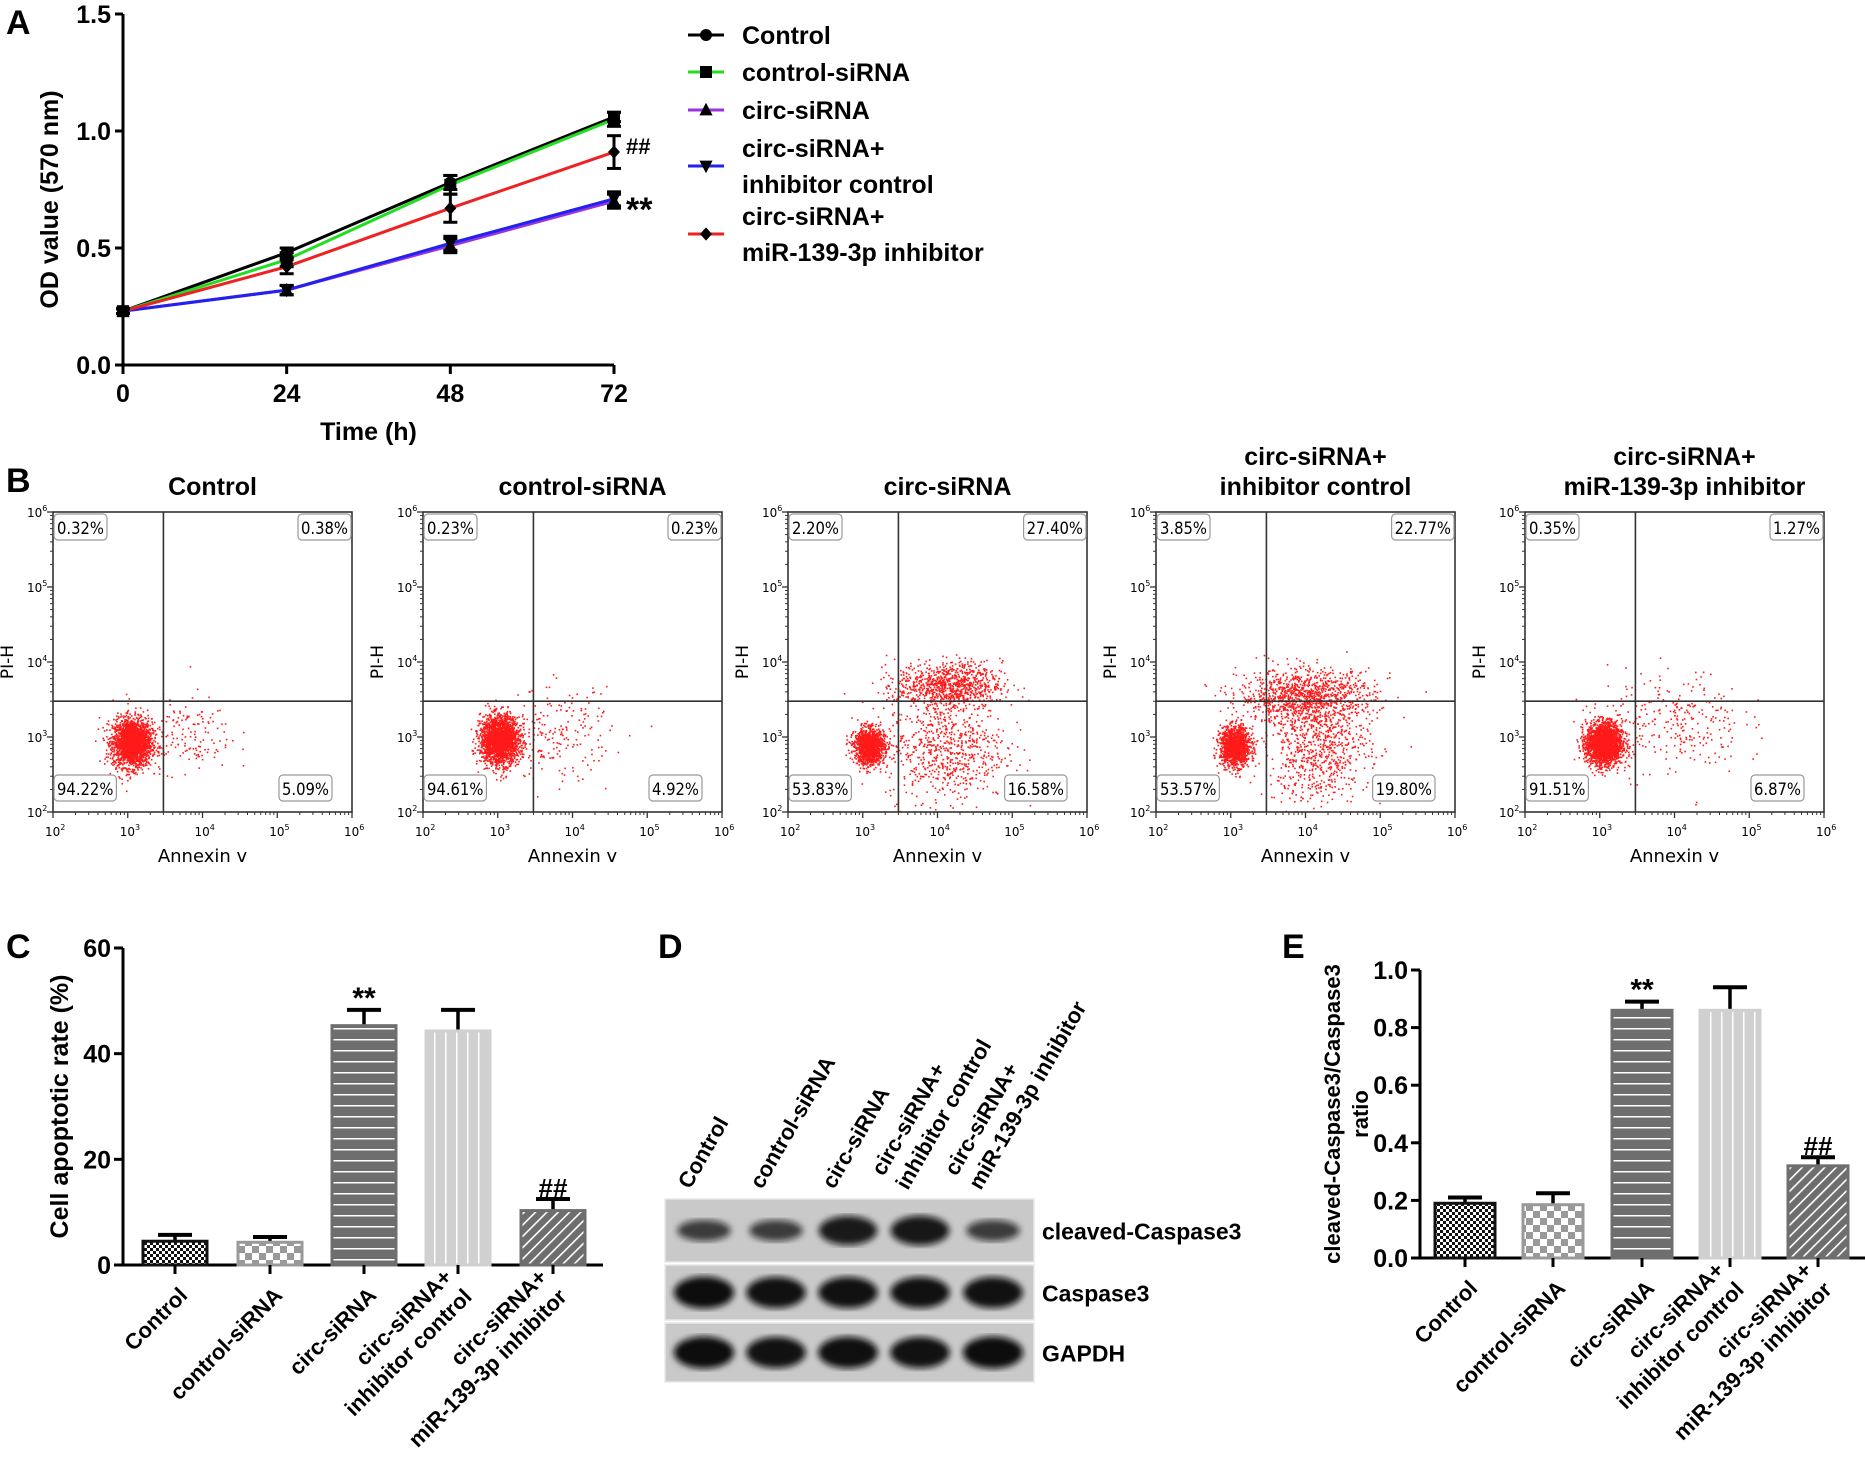 This screenshot has height=1480, width=1865. Describe the element at coordinates (639, 210) in the screenshot. I see `significance-annotation: **` at that location.